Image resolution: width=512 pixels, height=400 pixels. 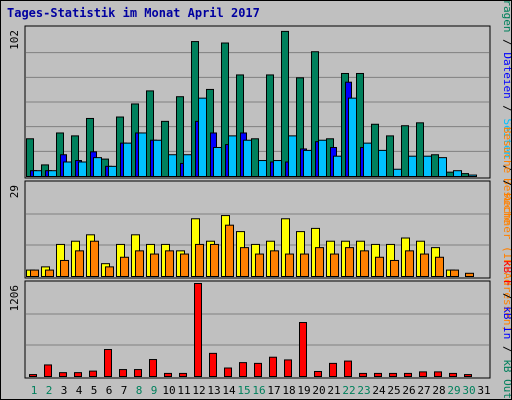 What do you see at coordinates (273, 390) in the screenshot?
I see `day-label-17: 17` at bounding box center [273, 390].